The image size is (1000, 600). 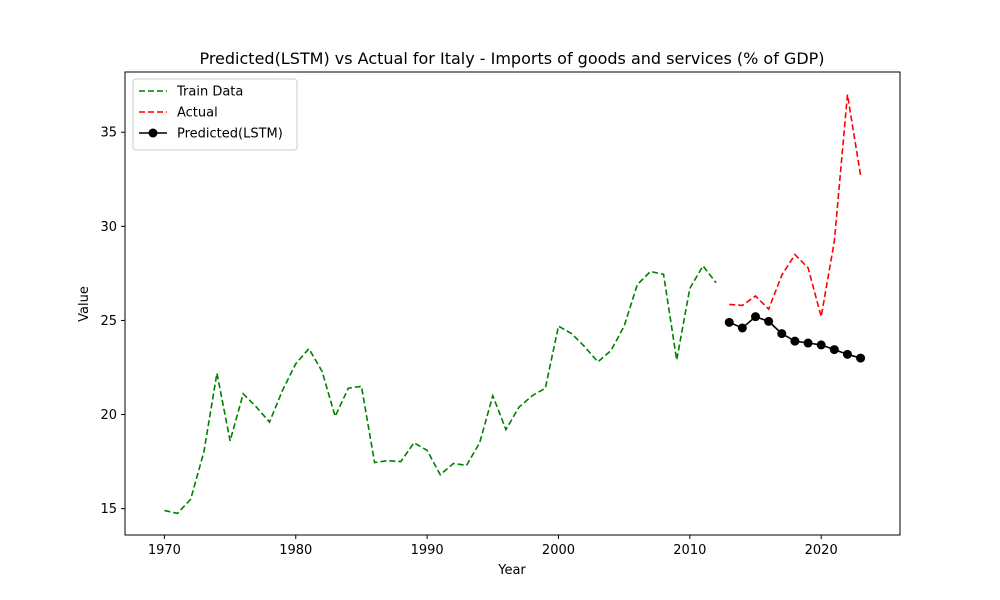 I want to click on legend-label: Predicted(LSTM), so click(x=230, y=134).